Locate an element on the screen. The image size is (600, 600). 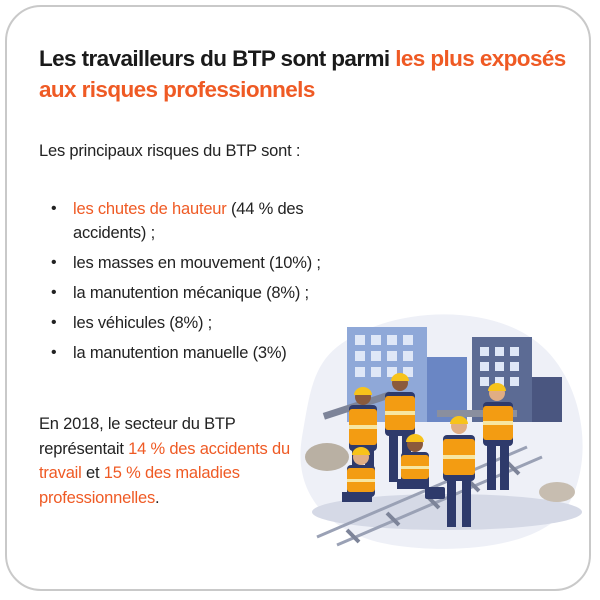
list-item: • les masses en mouvement (10%) ; is located at coordinates (199, 263).